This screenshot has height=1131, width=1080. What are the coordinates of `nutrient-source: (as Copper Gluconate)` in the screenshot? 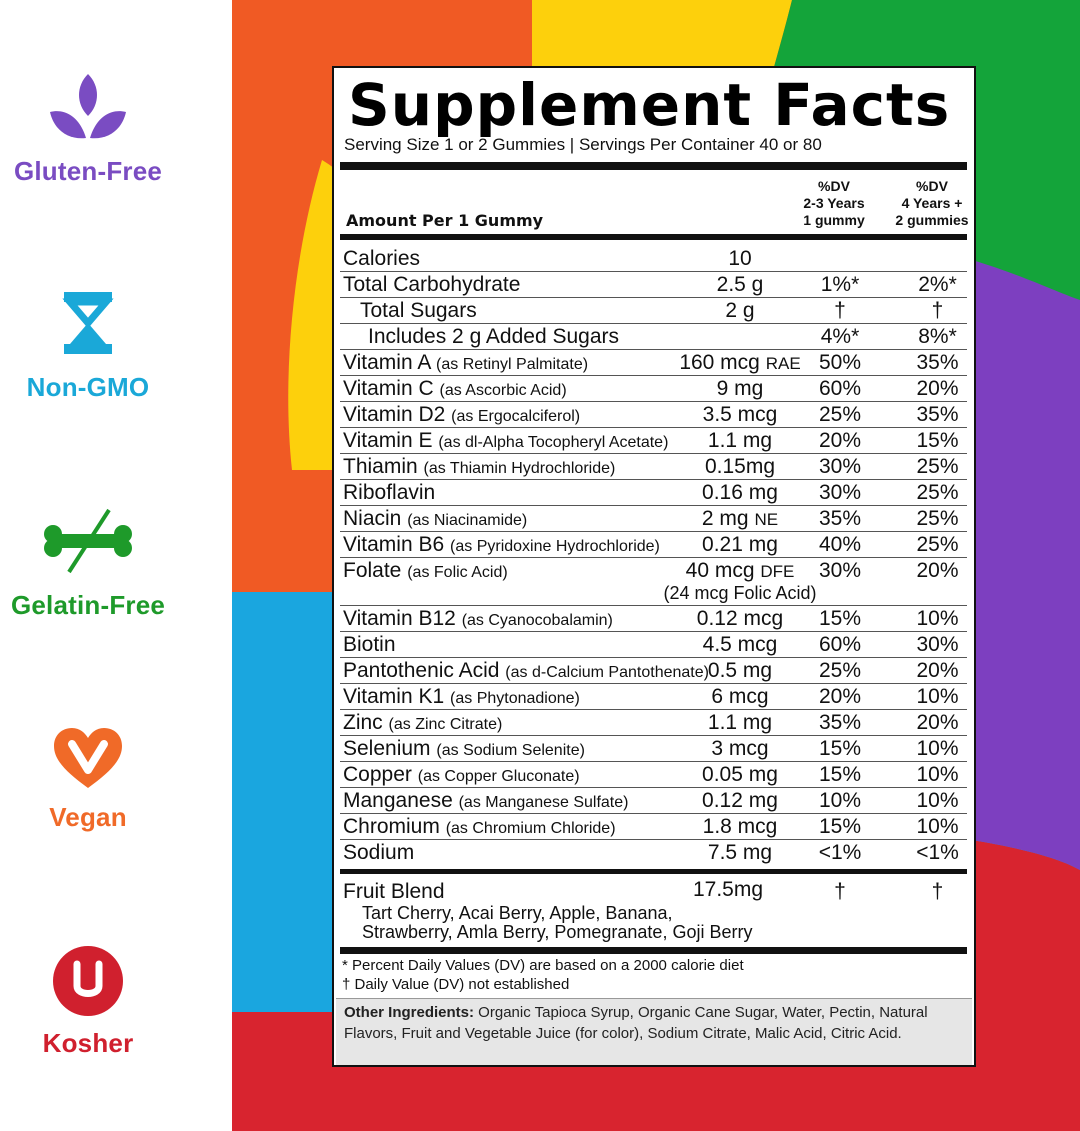 It's located at (498, 776).